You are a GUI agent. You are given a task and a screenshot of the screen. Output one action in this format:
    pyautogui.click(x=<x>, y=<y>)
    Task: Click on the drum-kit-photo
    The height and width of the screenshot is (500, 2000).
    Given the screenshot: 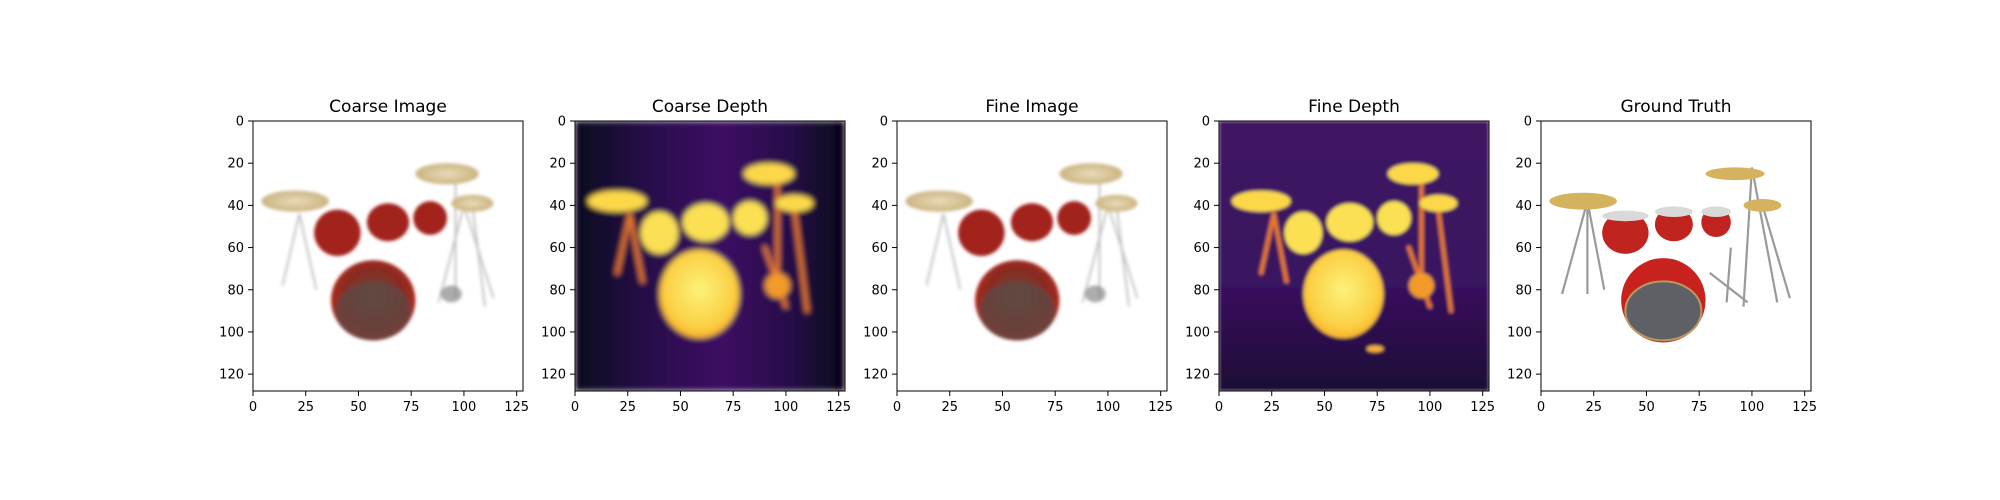 What is the action you would take?
    pyautogui.click(x=1670, y=255)
    